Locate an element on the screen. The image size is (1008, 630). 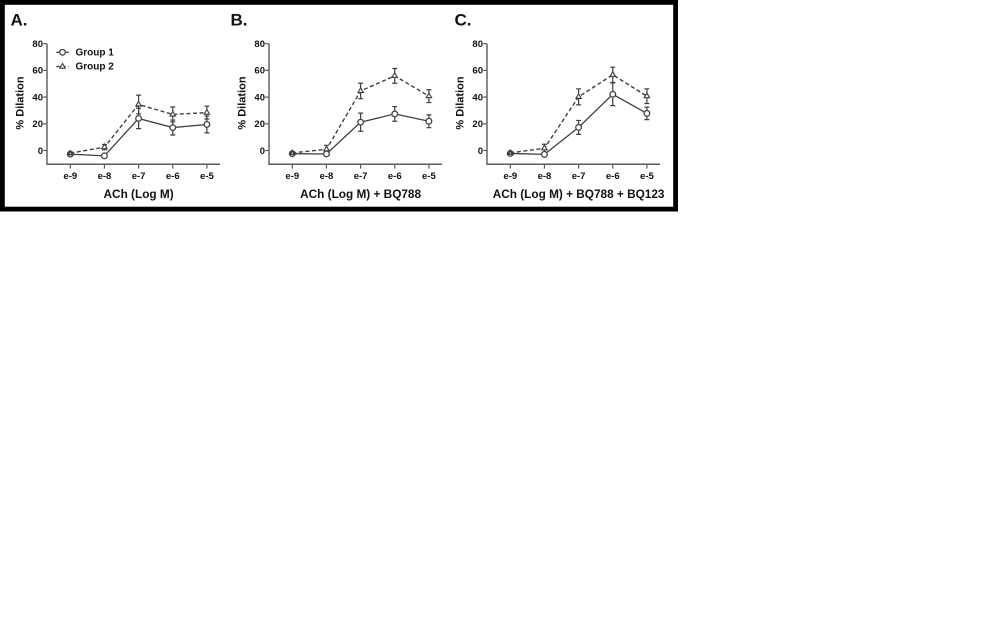
svg-text: ACh (Log M) + BQ788 + BQ123 is located at coordinates (579, 194).